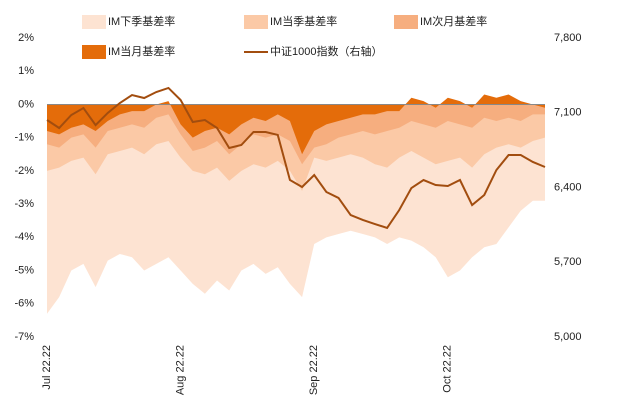  Describe the element at coordinates (24, 337) in the screenshot. I see `y-tick-label: -7%` at that location.